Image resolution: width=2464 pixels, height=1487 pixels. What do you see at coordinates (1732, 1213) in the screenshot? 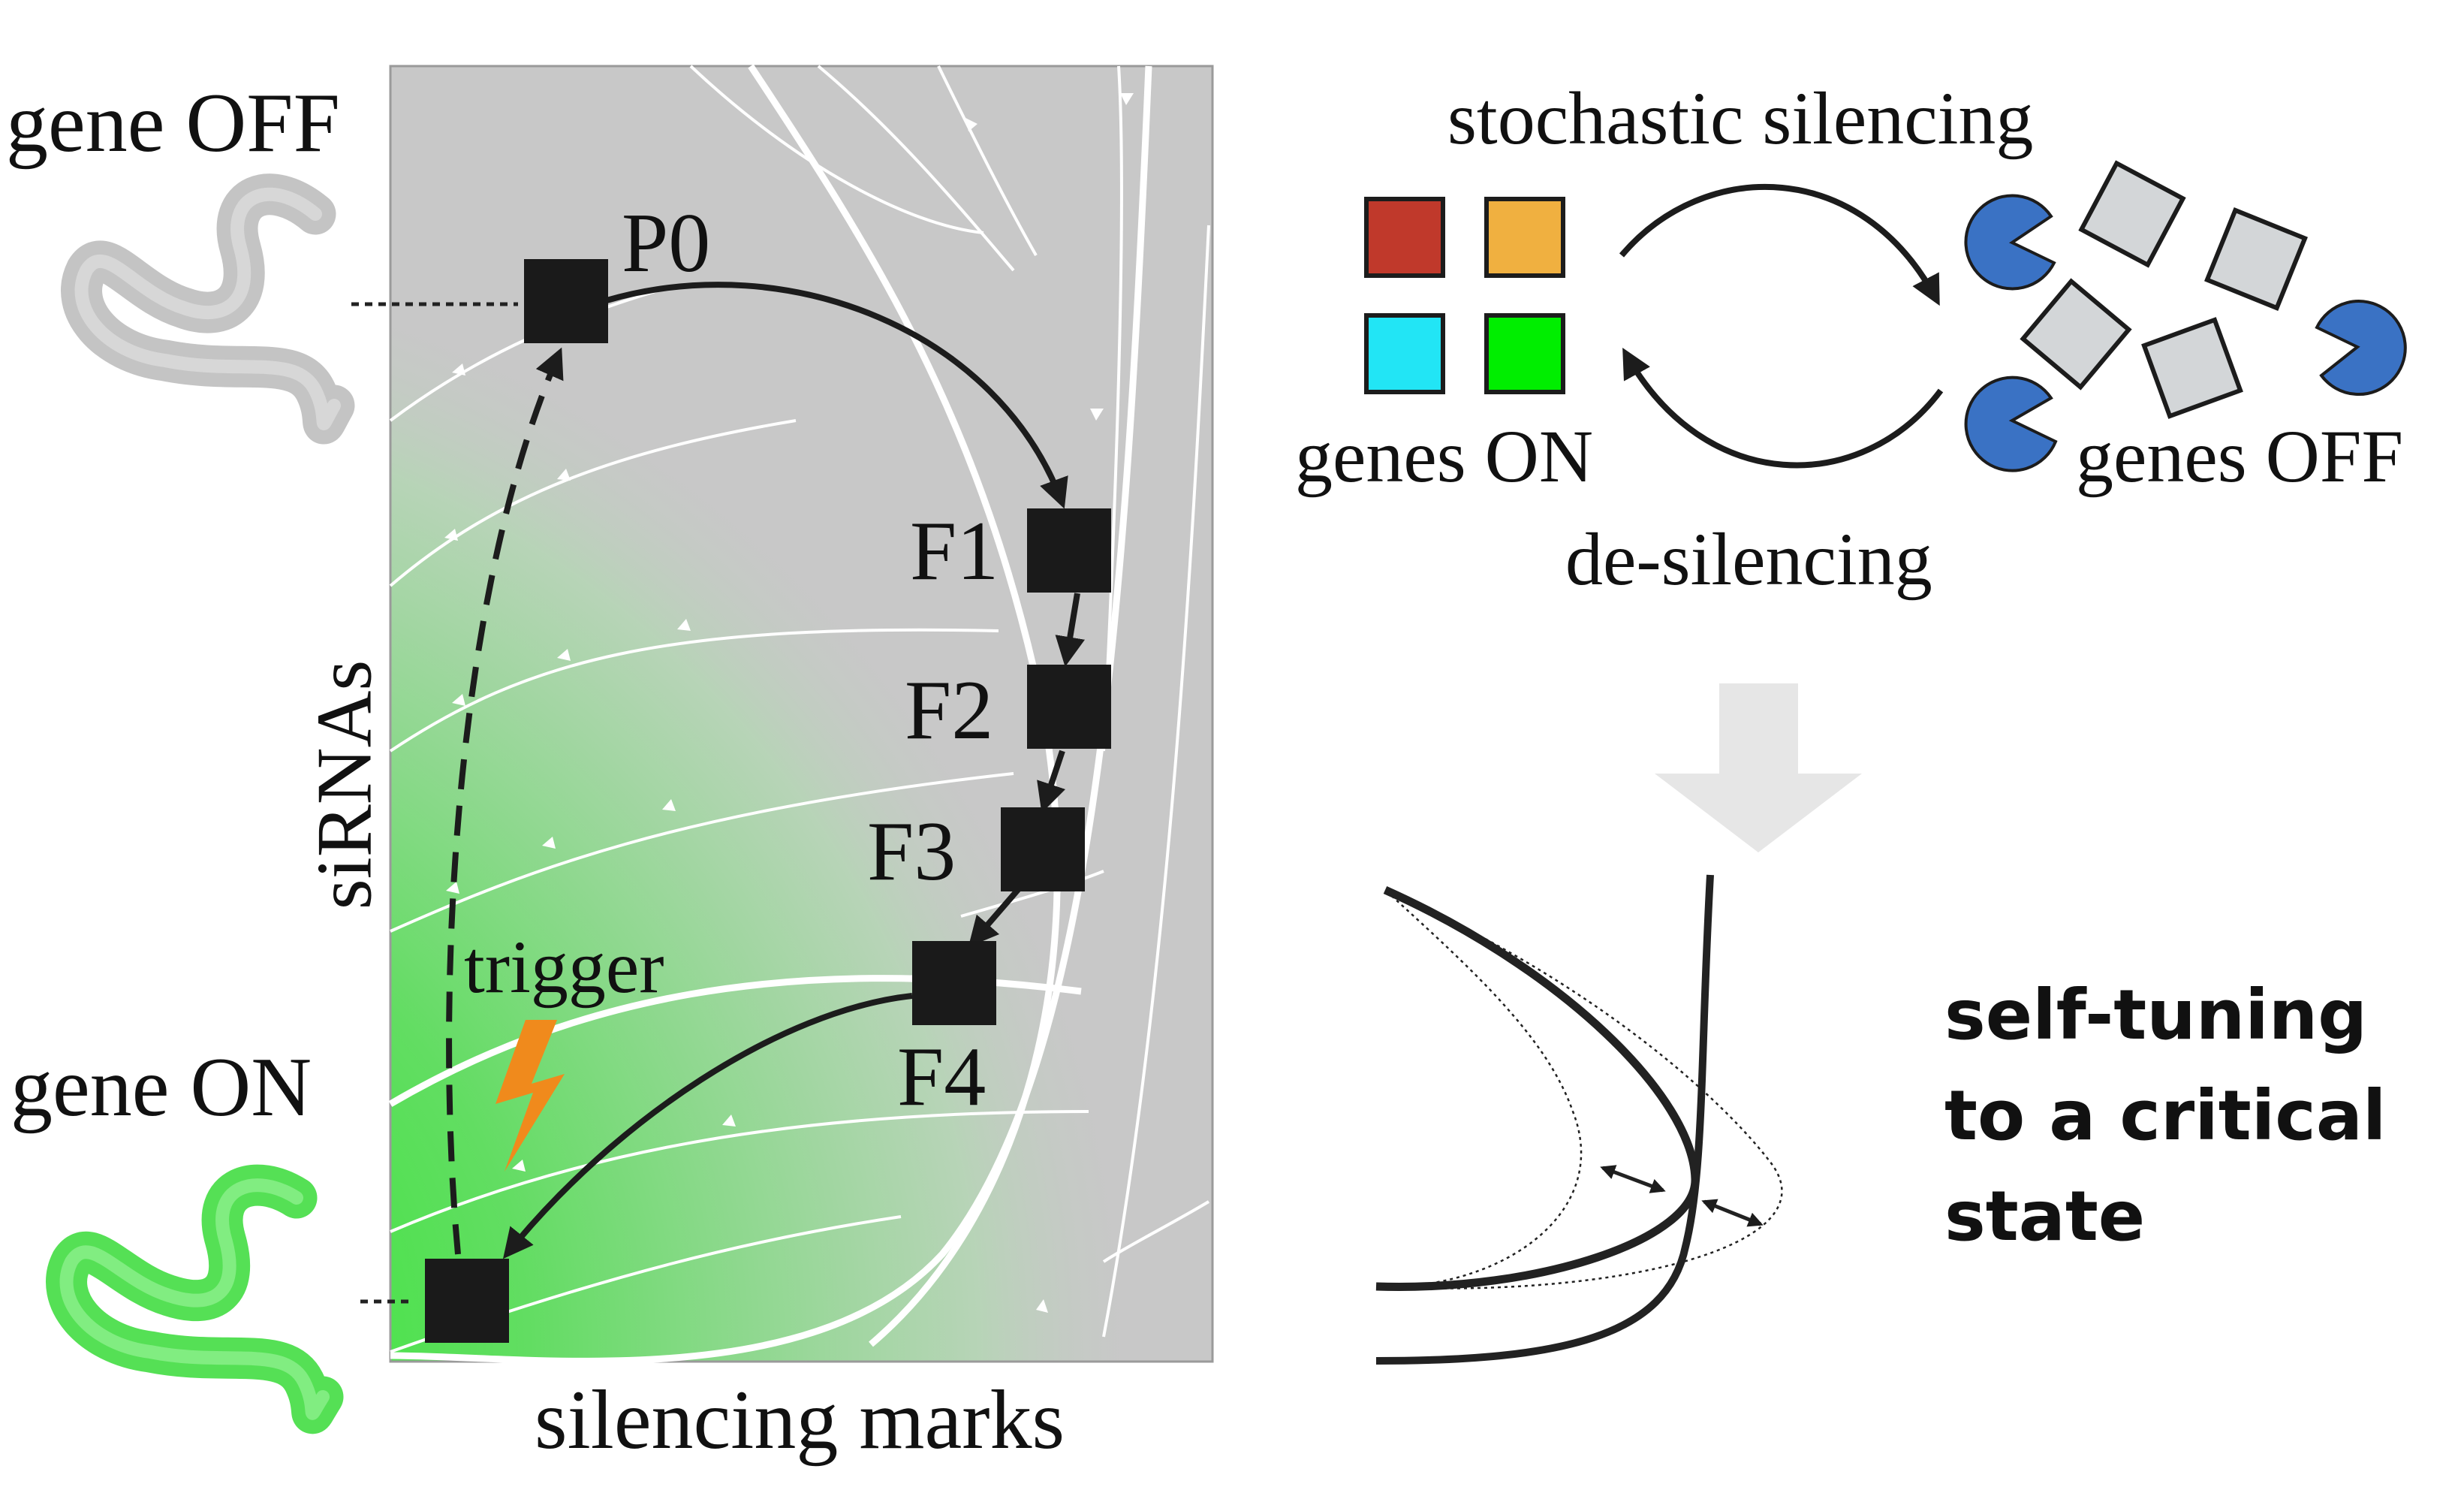
I see `double-arrow-right` at bounding box center [1732, 1213].